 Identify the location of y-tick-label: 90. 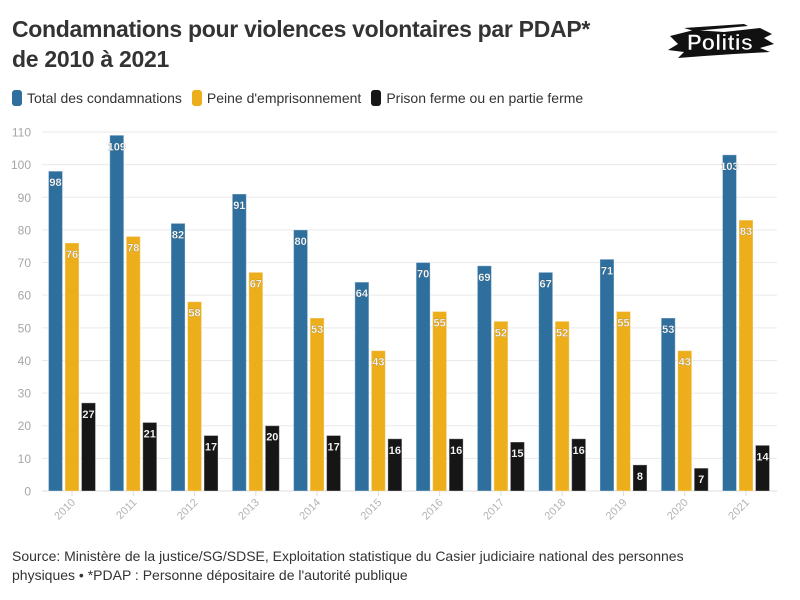
(25, 198).